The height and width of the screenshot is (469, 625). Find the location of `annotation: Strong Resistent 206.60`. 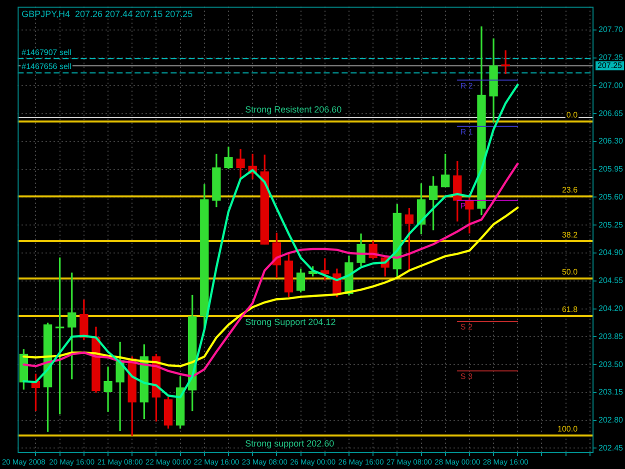

annotation: Strong Resistent 206.60 is located at coordinates (293, 109).